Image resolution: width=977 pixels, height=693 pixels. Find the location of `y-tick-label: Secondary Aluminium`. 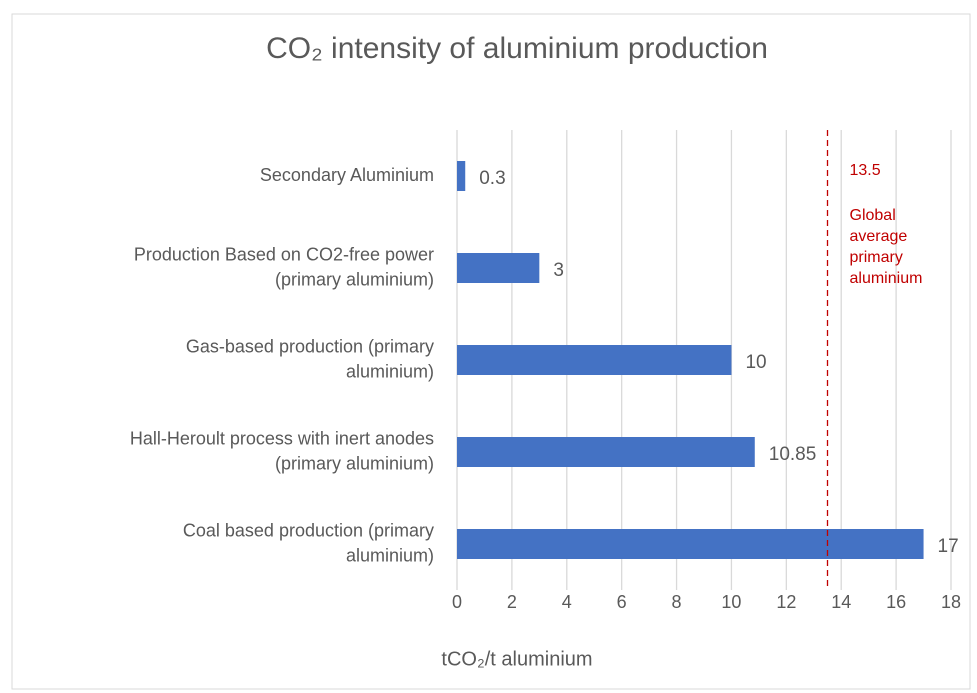

y-tick-label: Secondary Aluminium is located at coordinates (347, 175).